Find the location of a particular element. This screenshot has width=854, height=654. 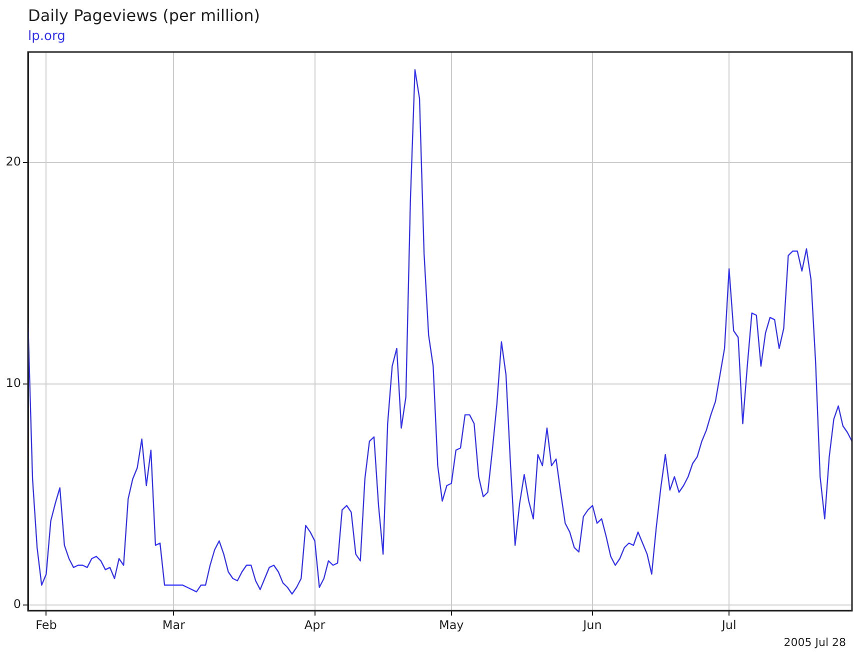

x-tick-label: Apr is located at coordinates (315, 625).